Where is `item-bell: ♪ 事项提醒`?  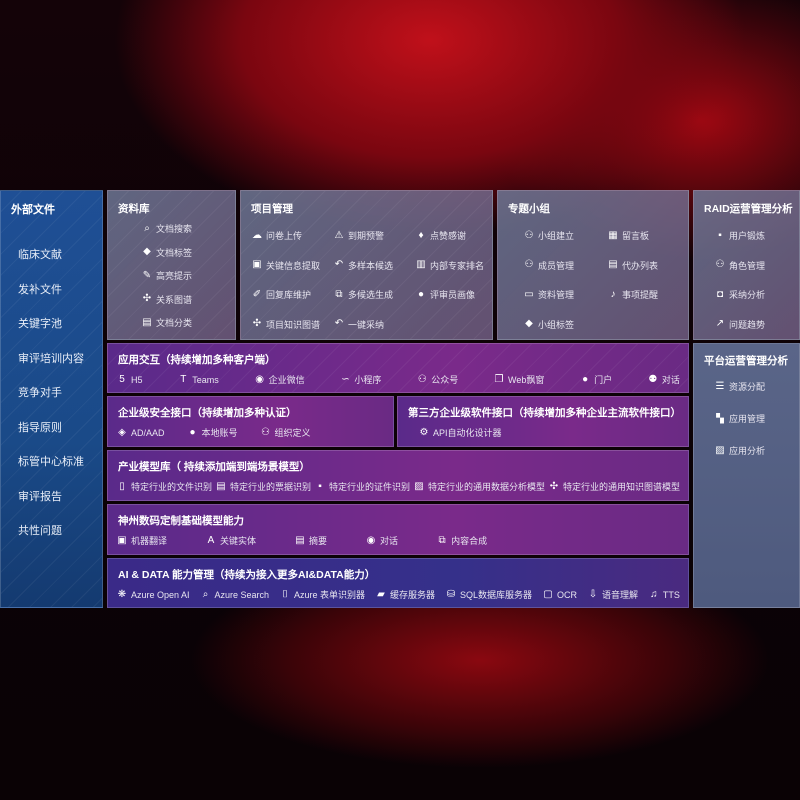
item-bell: ♪ 事项提醒 is located at coordinates (633, 294).